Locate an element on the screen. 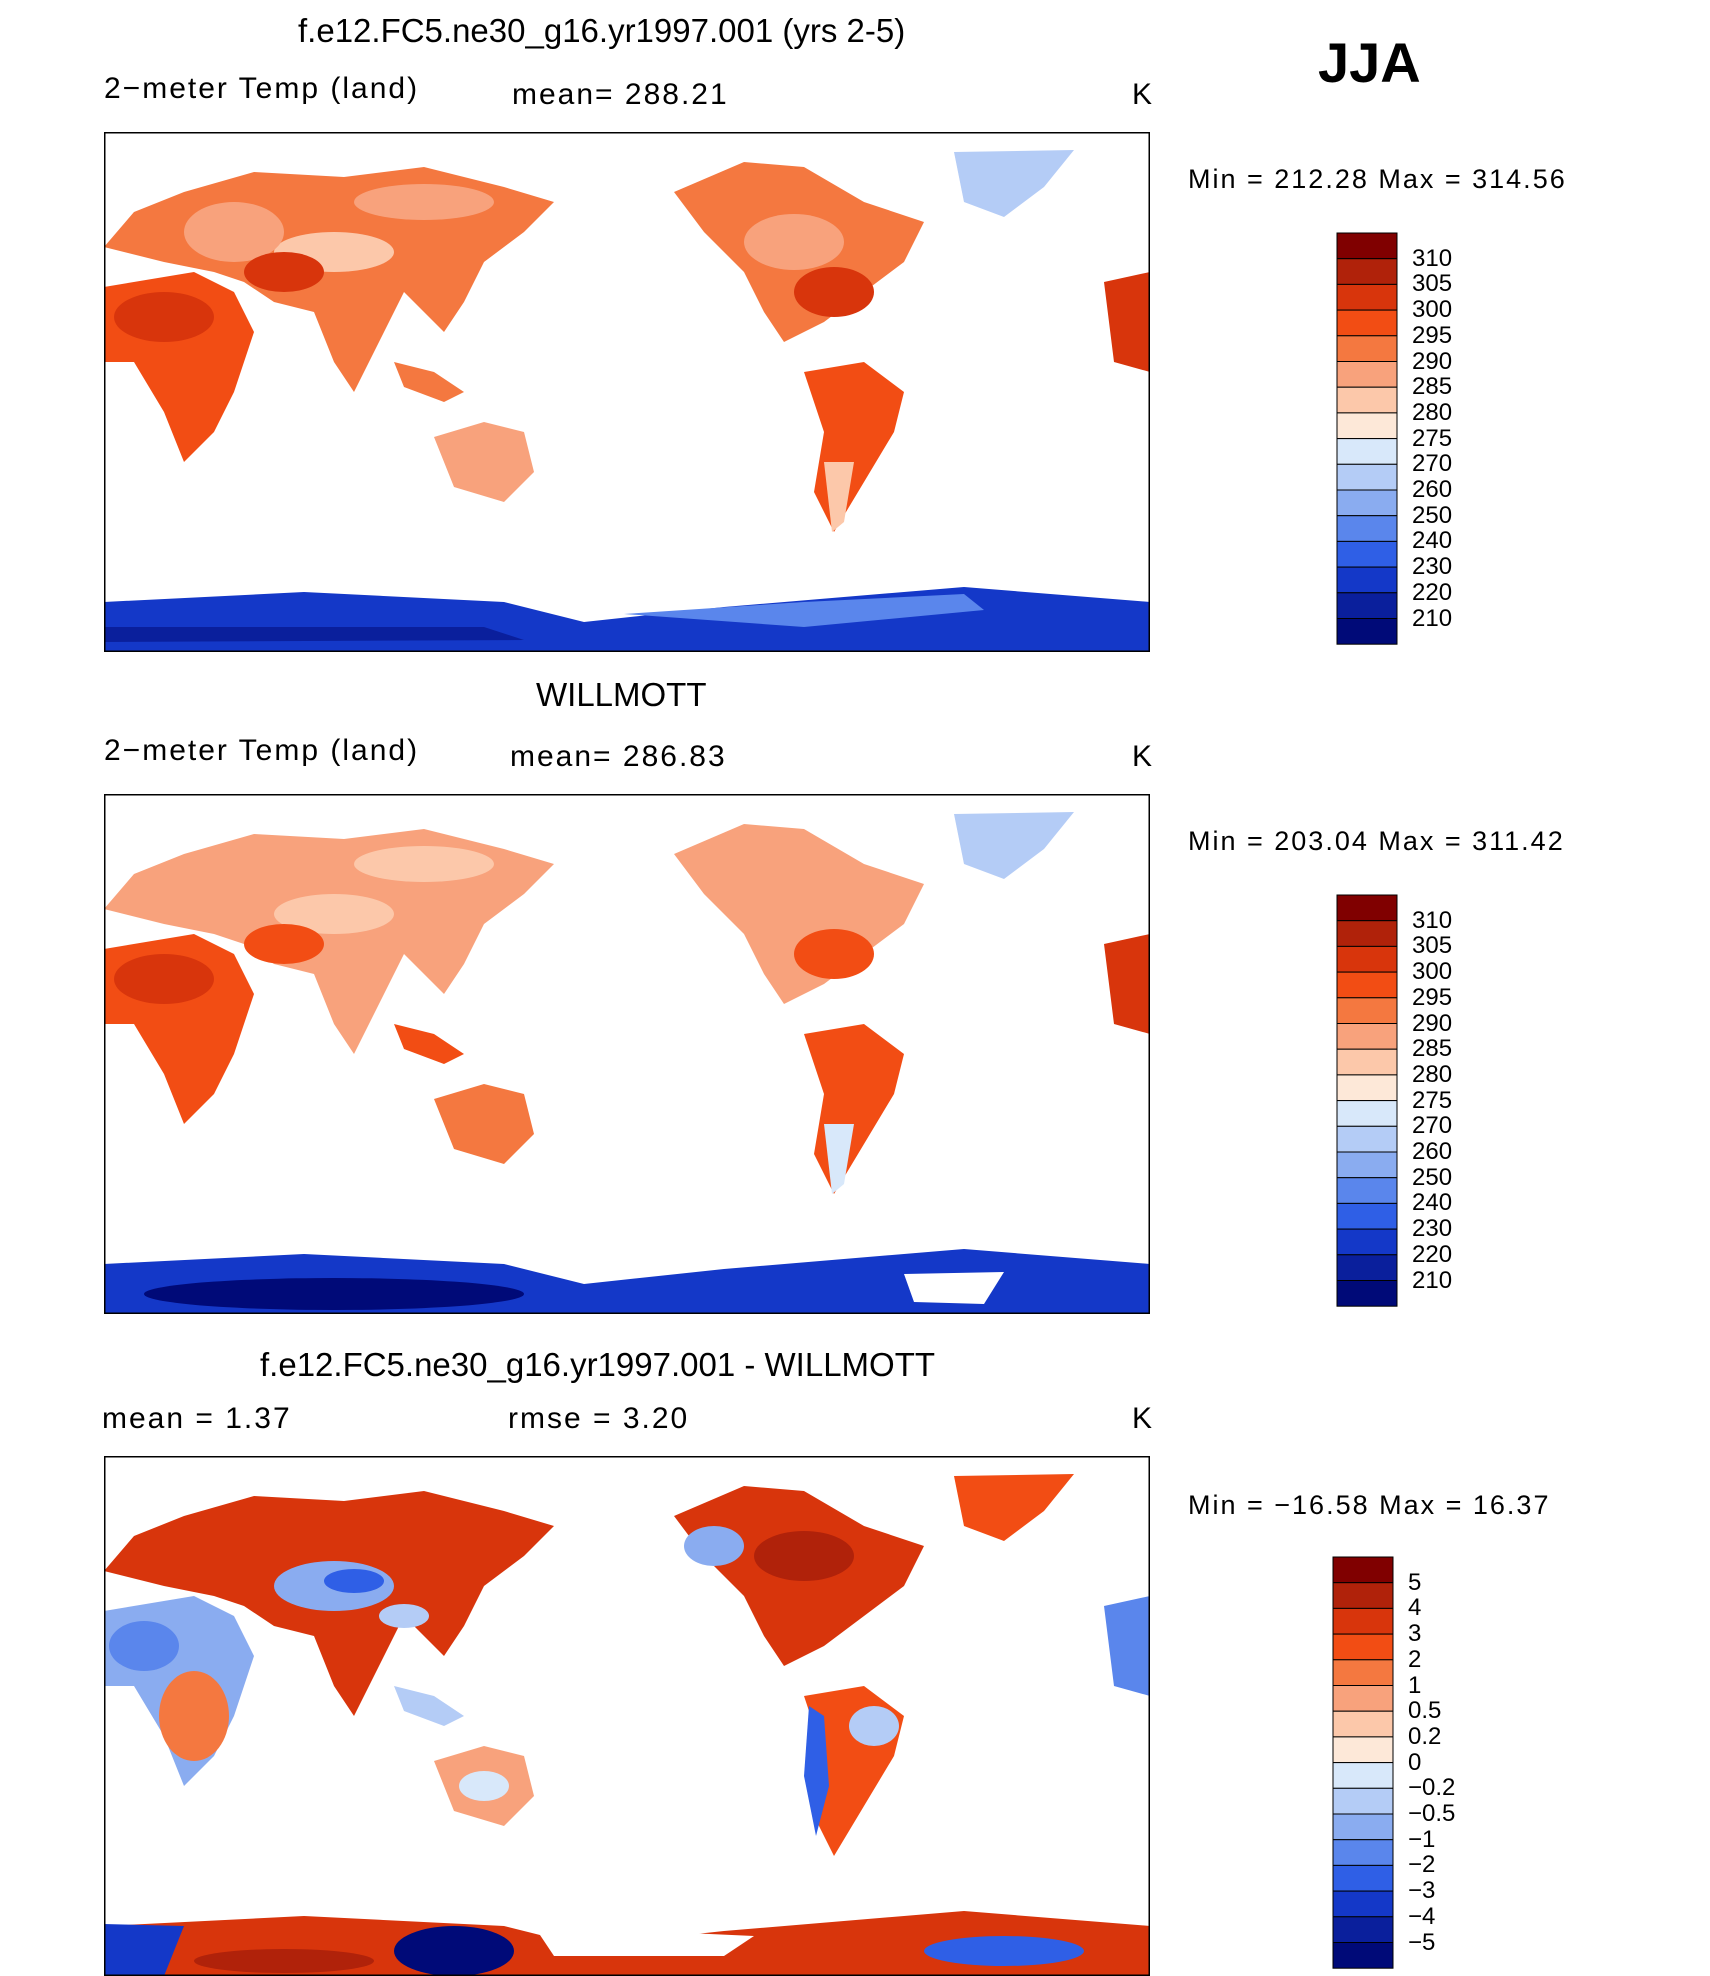  colorbar-label: −0.2 is located at coordinates (1432, 1788).